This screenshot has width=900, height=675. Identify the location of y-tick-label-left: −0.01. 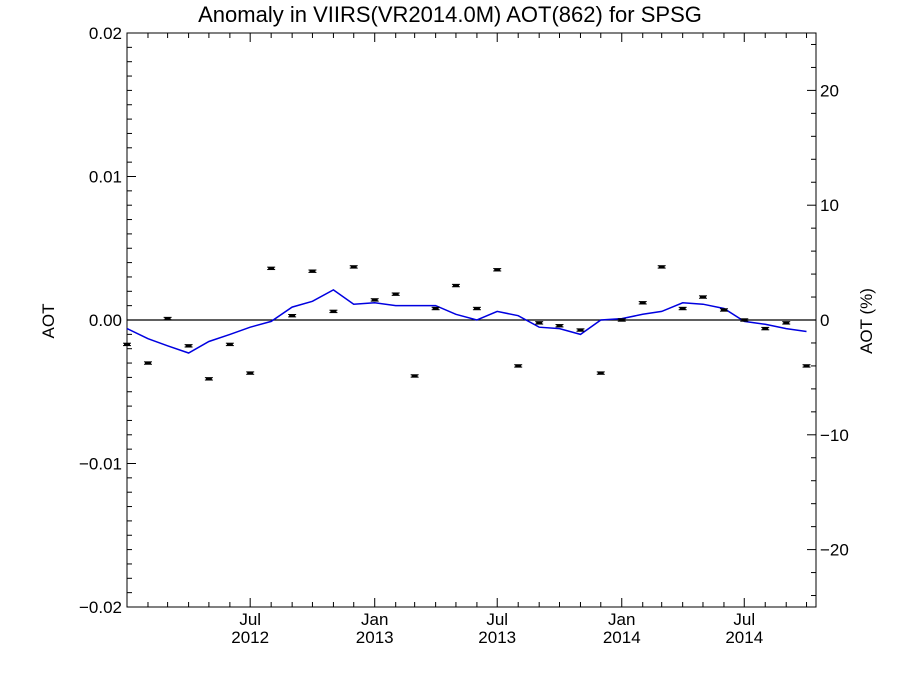
(100, 464).